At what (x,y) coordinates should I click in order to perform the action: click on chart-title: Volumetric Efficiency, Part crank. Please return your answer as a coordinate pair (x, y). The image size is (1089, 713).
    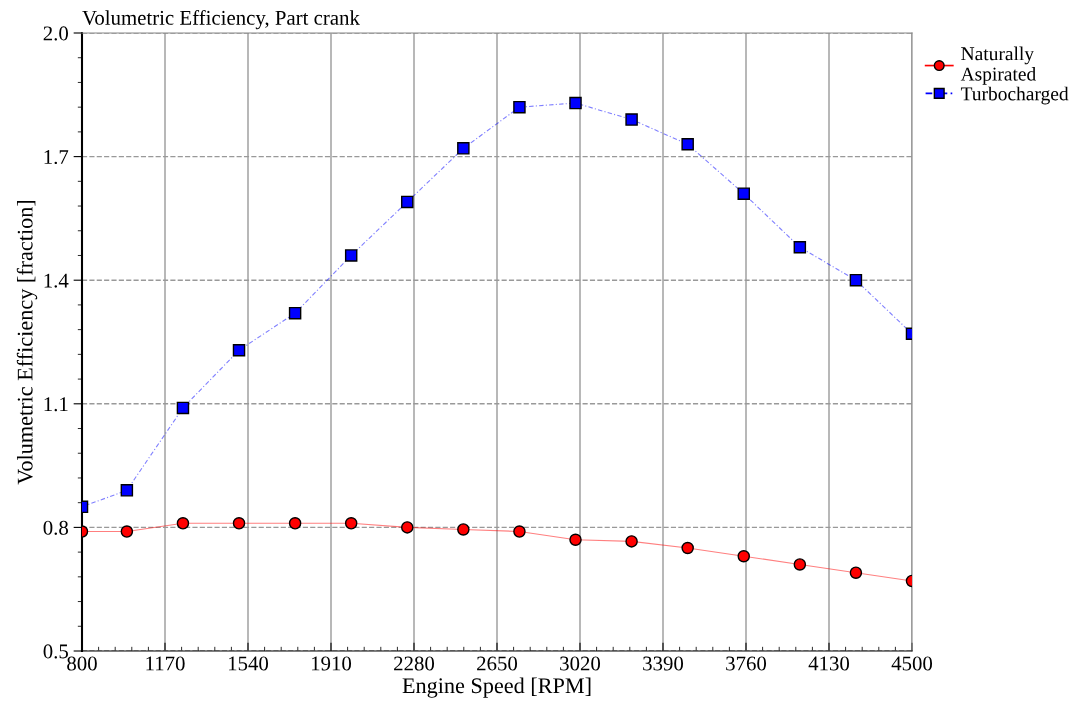
    Looking at the image, I should click on (221, 20).